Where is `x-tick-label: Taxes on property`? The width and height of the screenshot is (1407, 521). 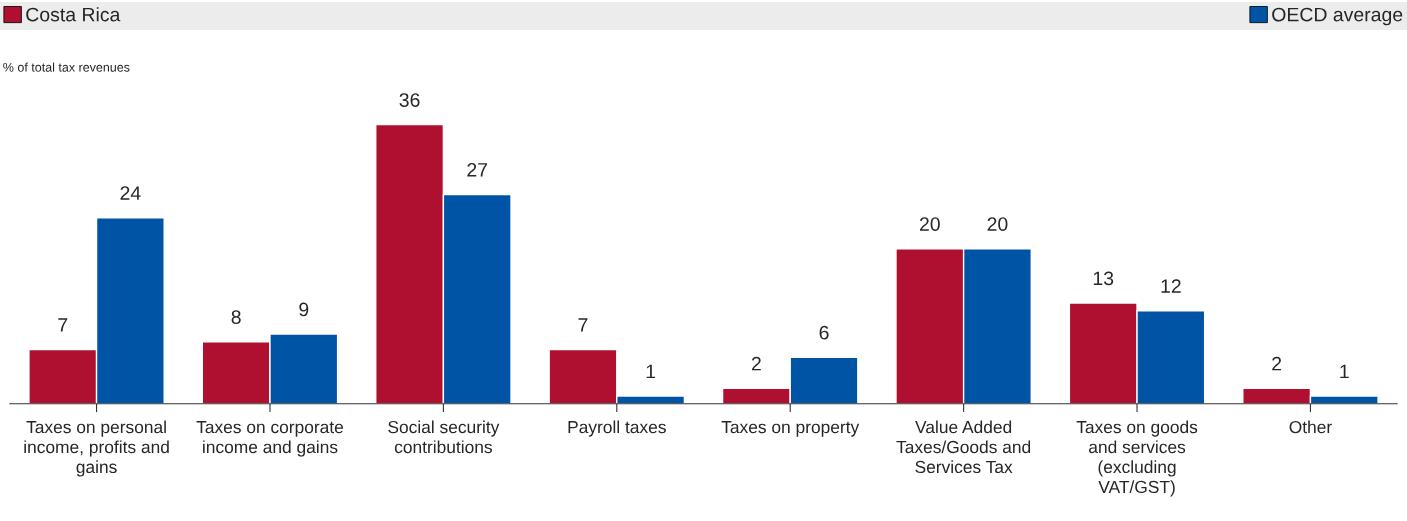 x-tick-label: Taxes on property is located at coordinates (790, 429).